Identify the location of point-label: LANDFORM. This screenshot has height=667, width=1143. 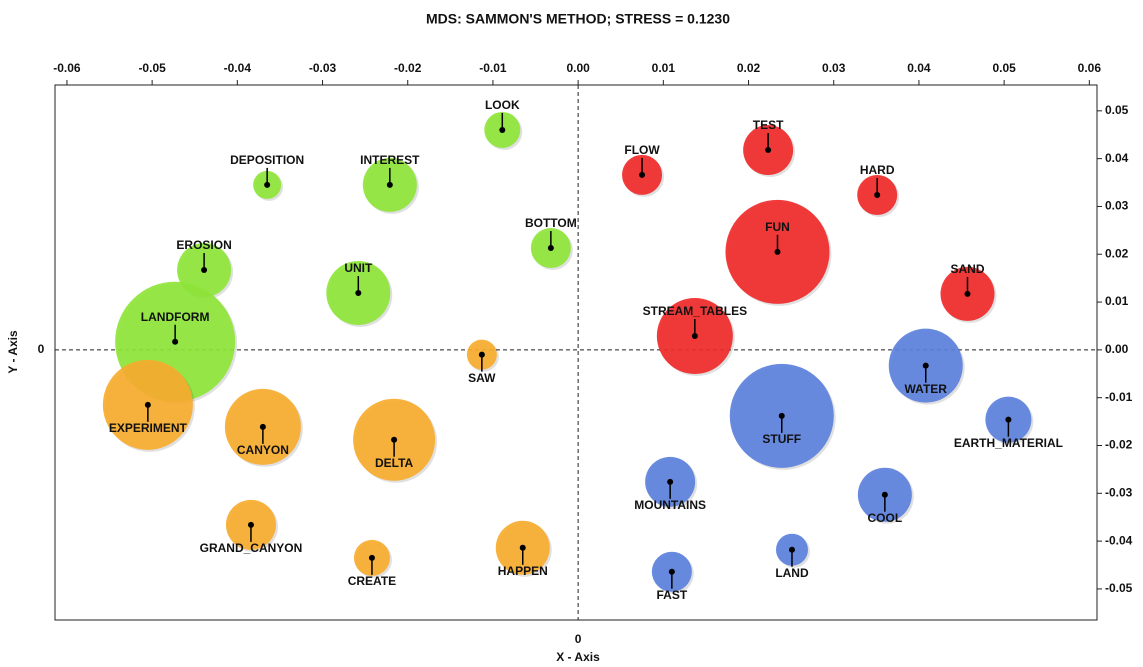
(175, 317).